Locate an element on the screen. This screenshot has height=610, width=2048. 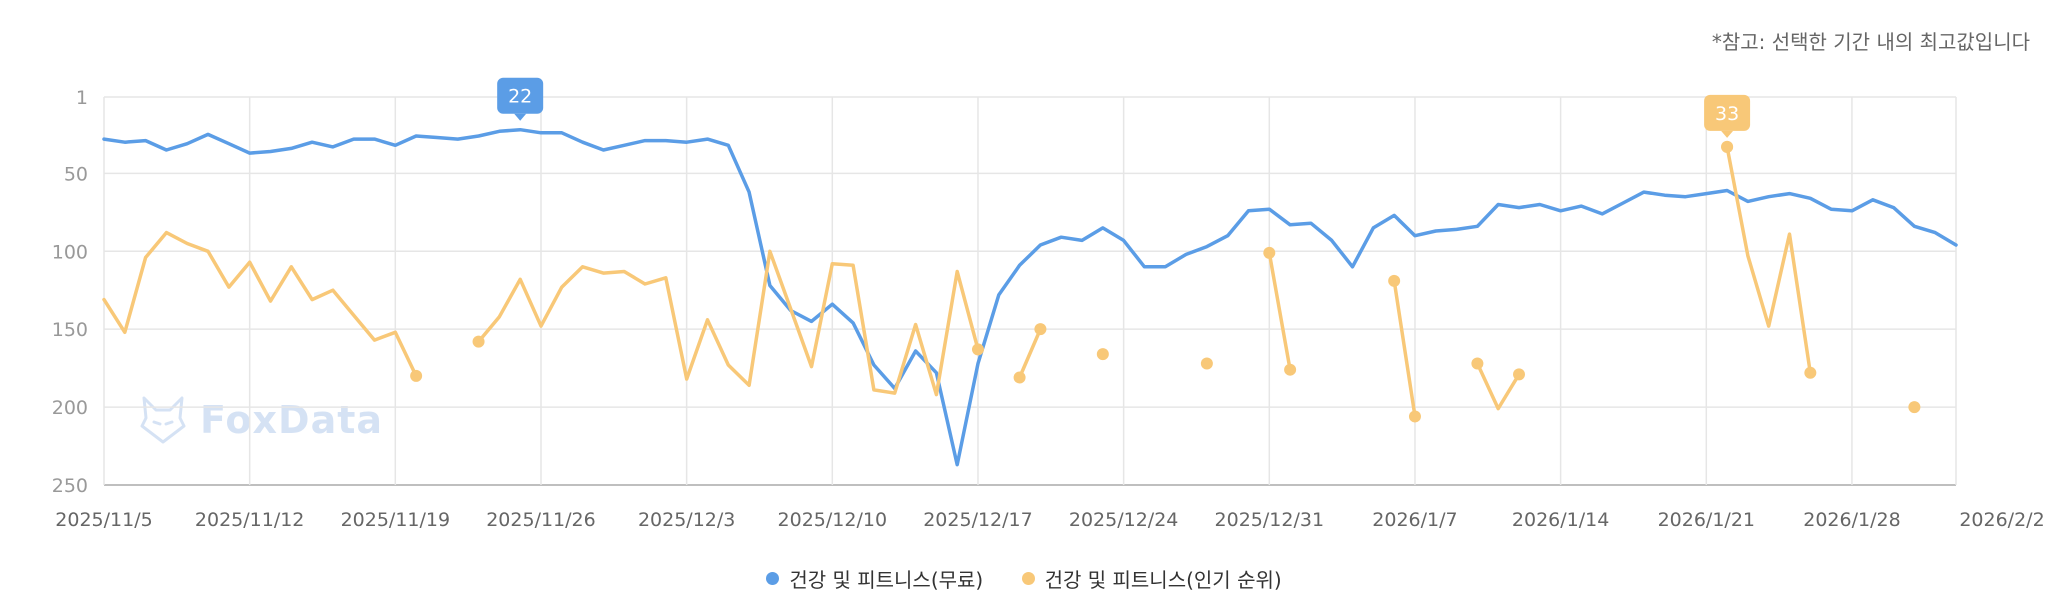
peak-point is located at coordinates (1727, 146).